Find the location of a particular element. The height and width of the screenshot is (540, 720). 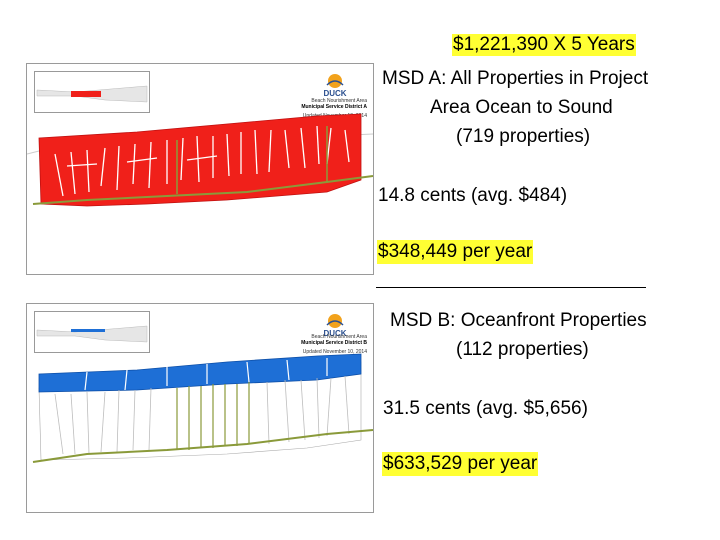

msd-b-district-graphic is located at coordinates (202, 408).